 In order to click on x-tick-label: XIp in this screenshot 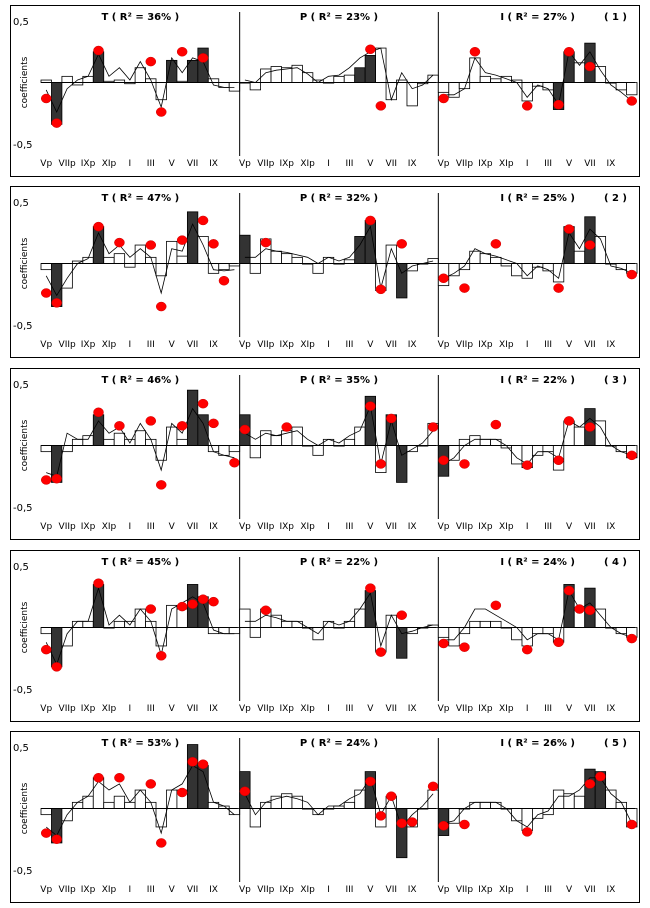, I will do `click(109, 890)`.